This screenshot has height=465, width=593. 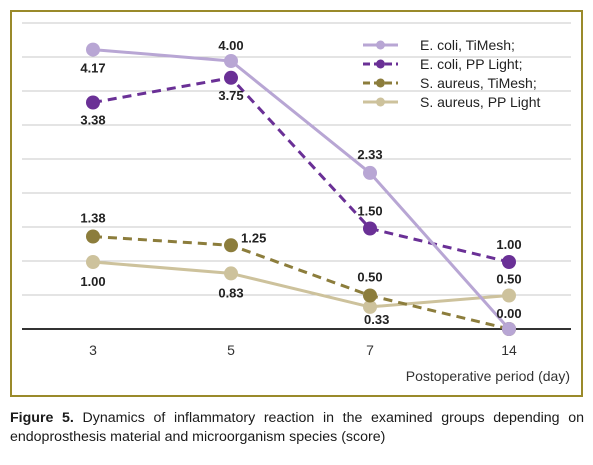 What do you see at coordinates (369, 154) in the screenshot?
I see `data-label: 2.33` at bounding box center [369, 154].